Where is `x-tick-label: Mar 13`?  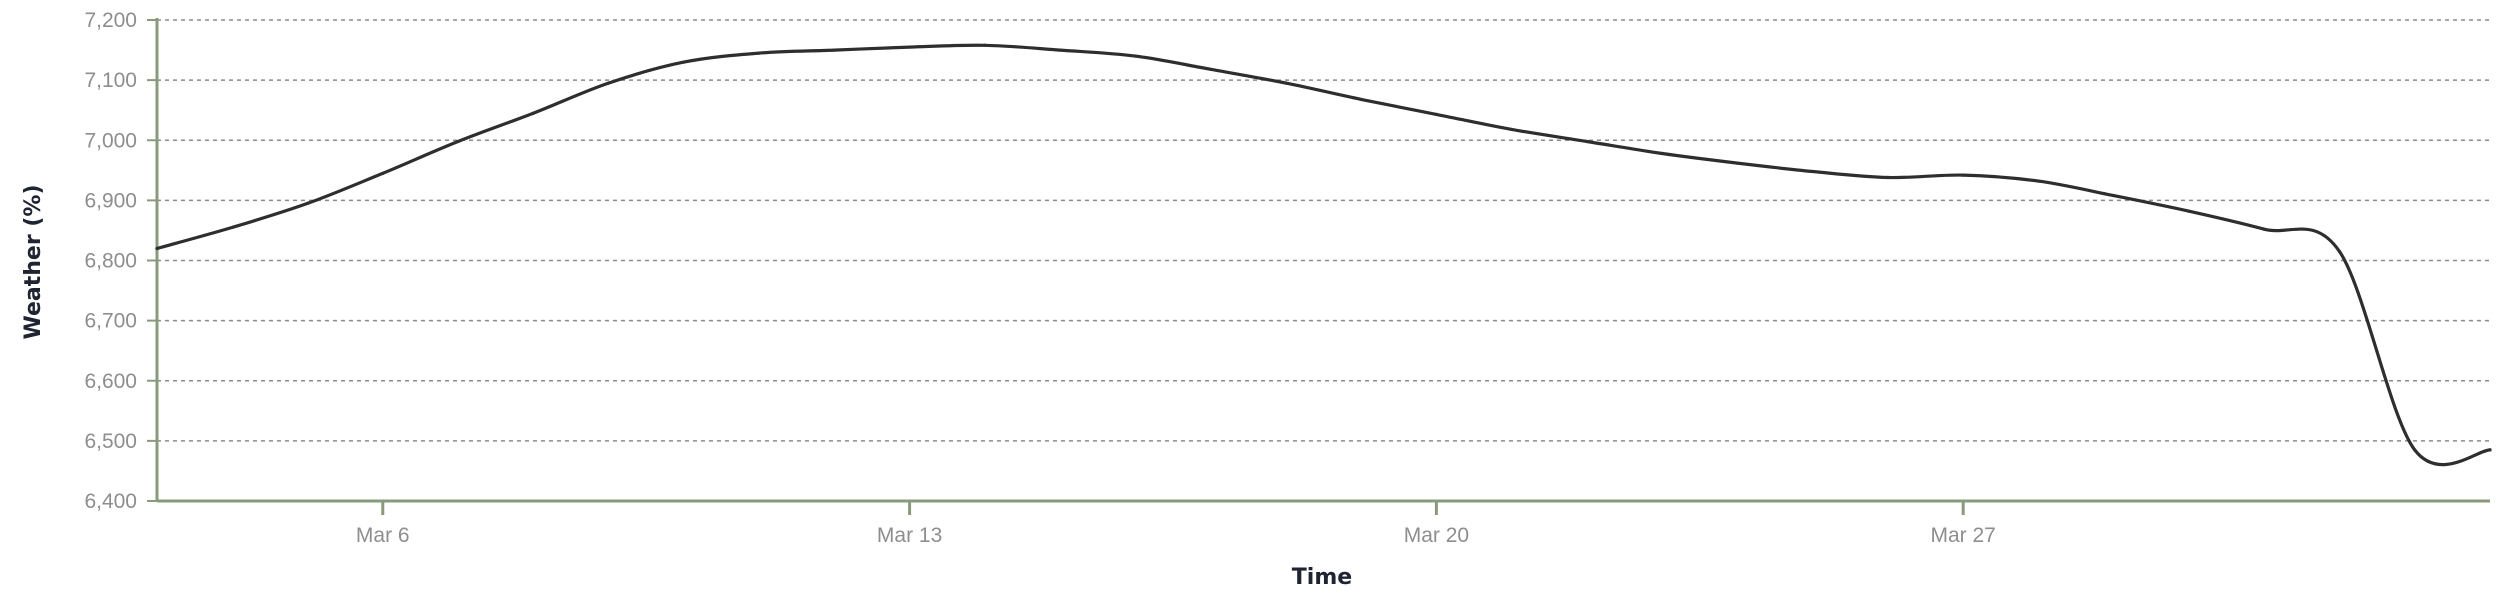
x-tick-label: Mar 13 is located at coordinates (909, 535).